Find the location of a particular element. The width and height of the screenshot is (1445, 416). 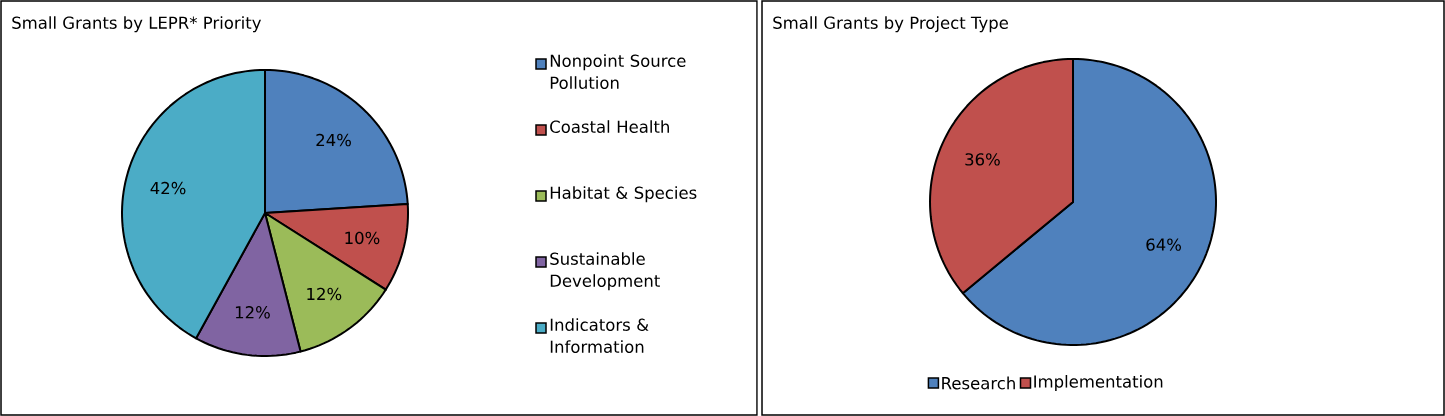

chart-title: Small Grants by LEPR* Priority is located at coordinates (136, 24).